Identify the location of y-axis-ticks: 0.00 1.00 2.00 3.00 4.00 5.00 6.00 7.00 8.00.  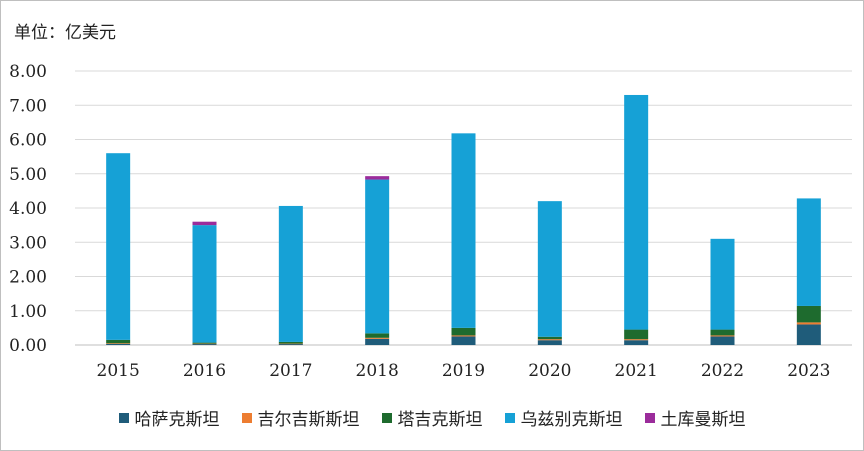
(28, 209).